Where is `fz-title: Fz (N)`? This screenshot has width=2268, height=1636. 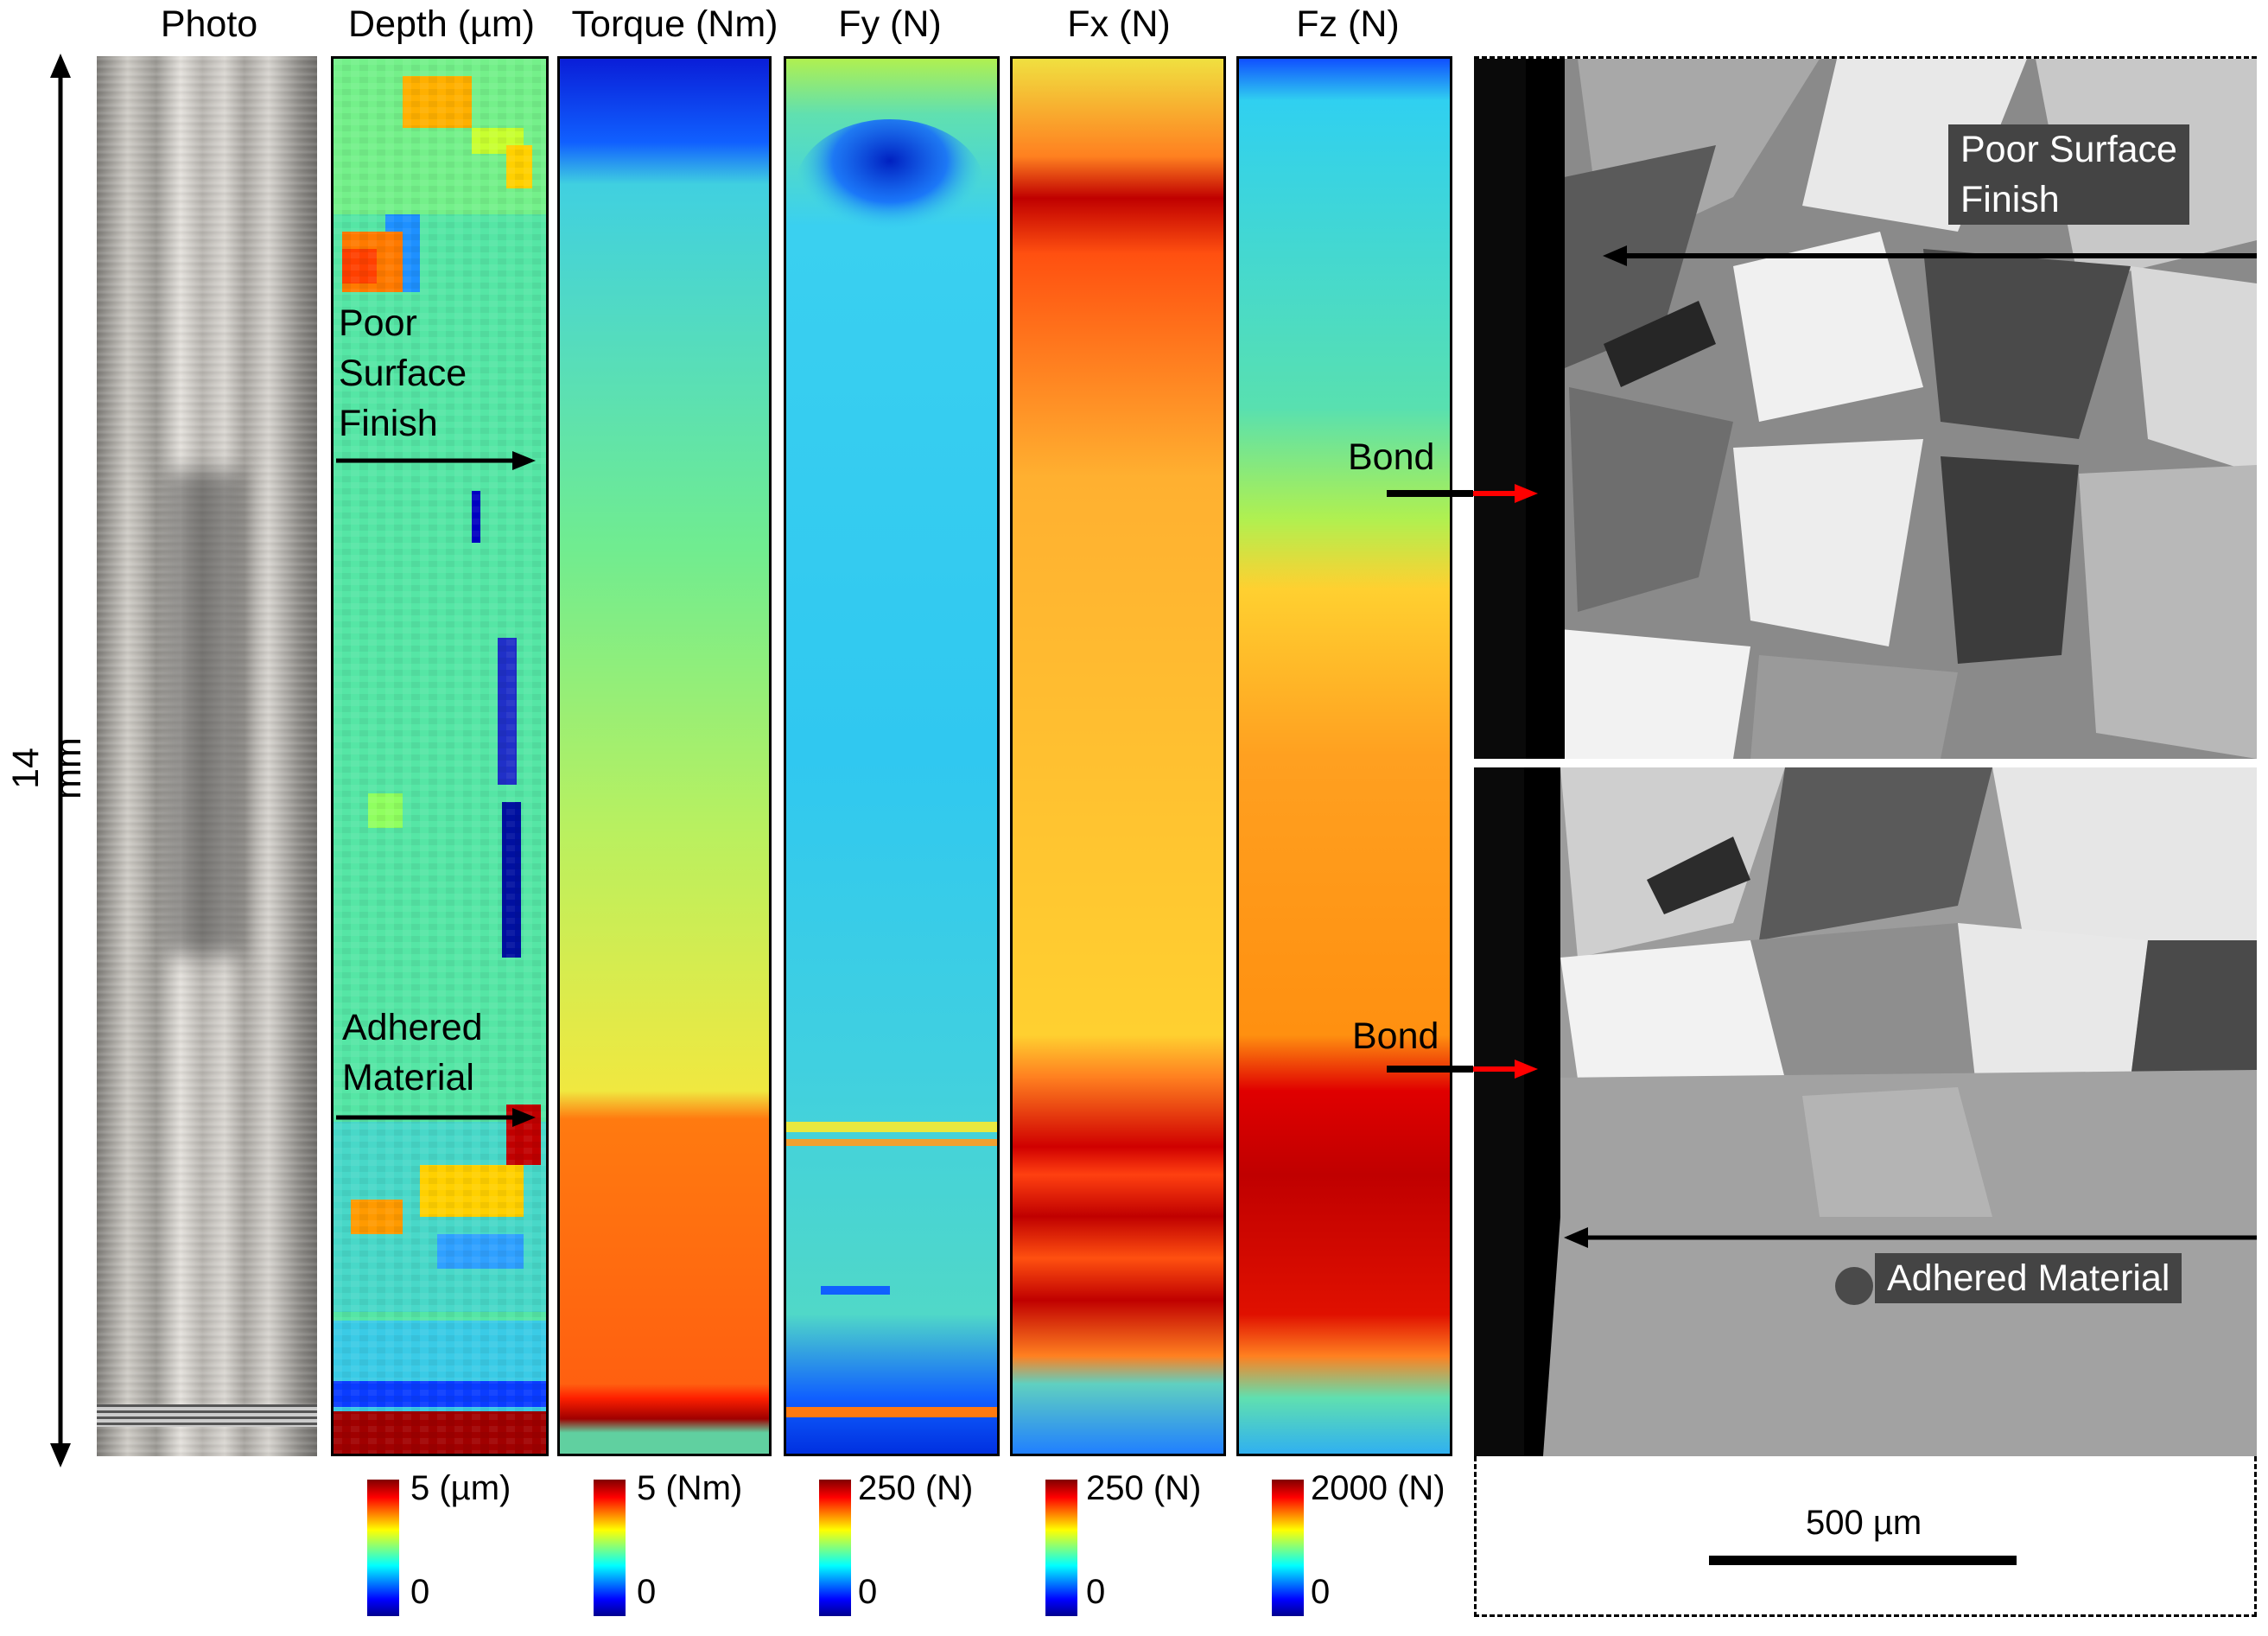
fz-title: Fz (N) is located at coordinates (1348, 24).